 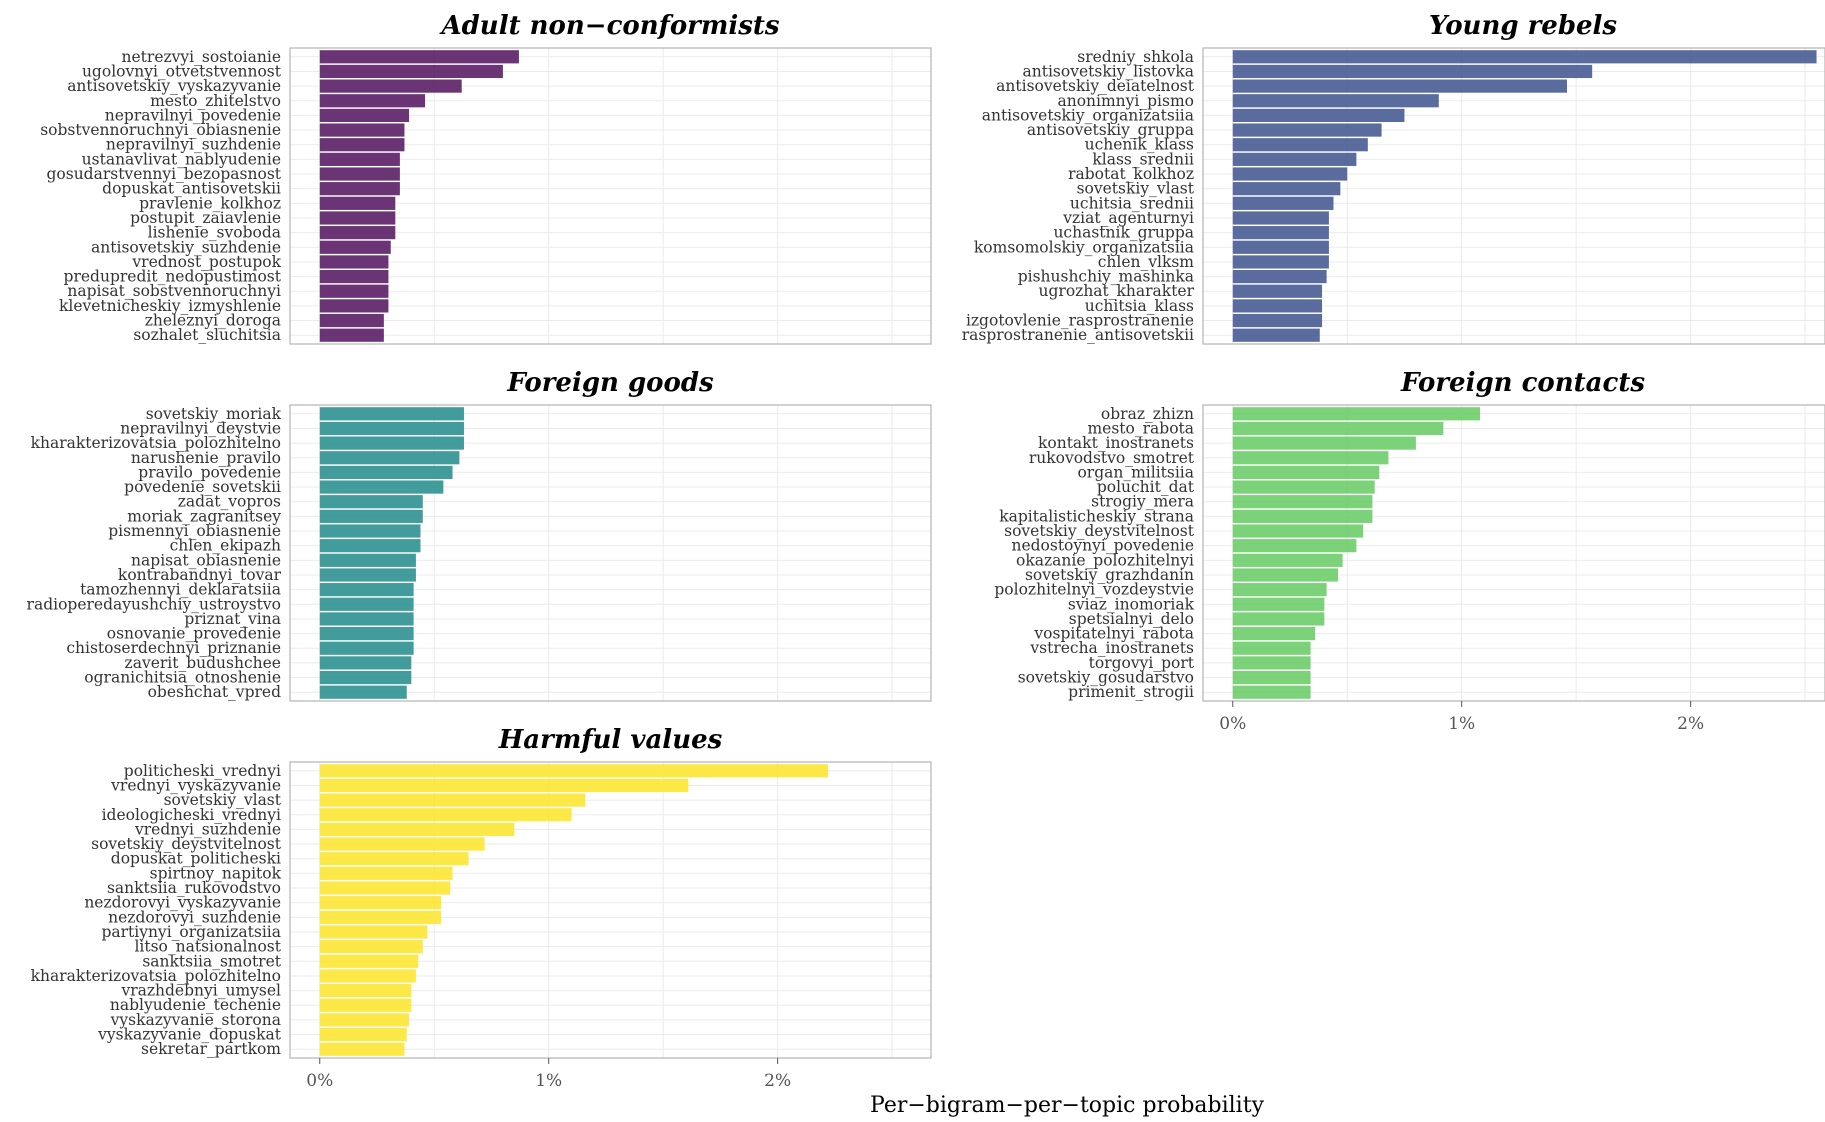 I want to click on category-label: kharakterizovatsia_polozhitelno, so click(x=156, y=976).